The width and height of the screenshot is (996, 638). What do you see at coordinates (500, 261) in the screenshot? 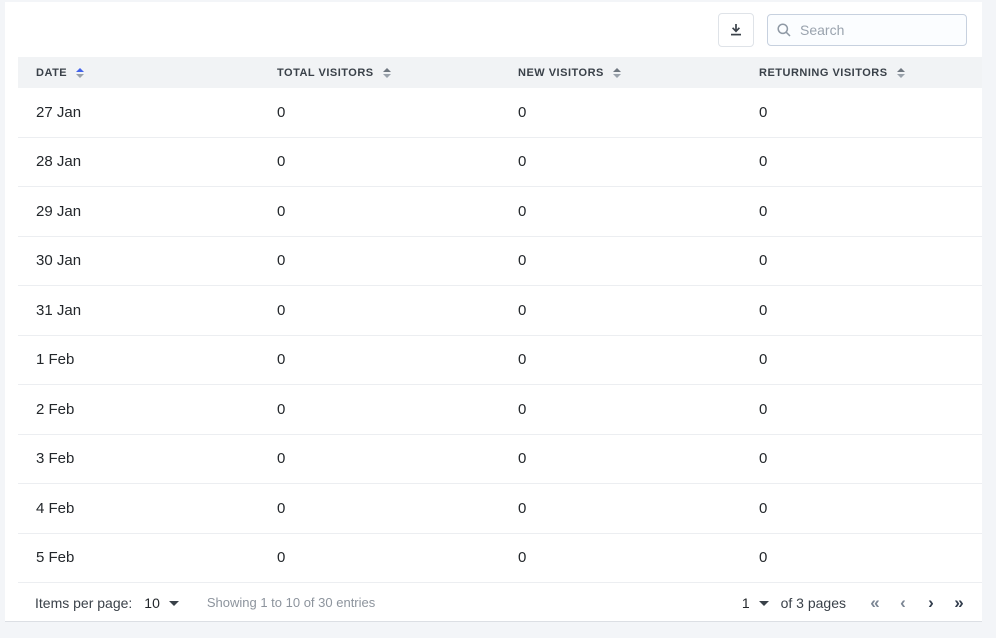
I see `table-row: 30 Jan 0 0 0` at bounding box center [500, 261].